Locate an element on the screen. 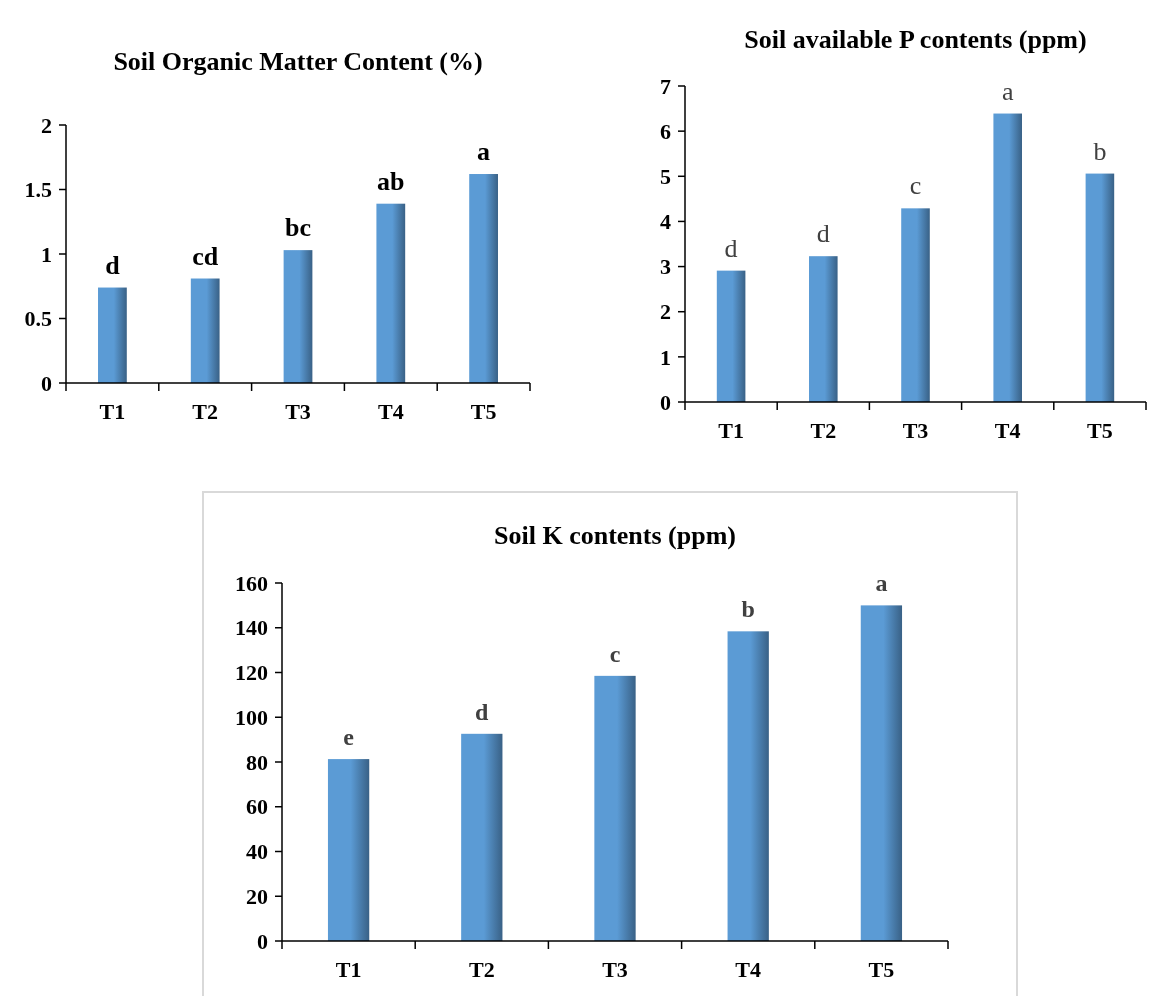 The image size is (1156, 996). y-tick-label: 60 is located at coordinates (257, 807).